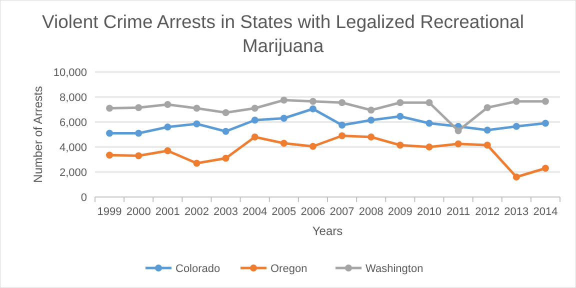 This screenshot has width=576, height=288. What do you see at coordinates (458, 212) in the screenshot?
I see `x-tick-label: 2011` at bounding box center [458, 212].